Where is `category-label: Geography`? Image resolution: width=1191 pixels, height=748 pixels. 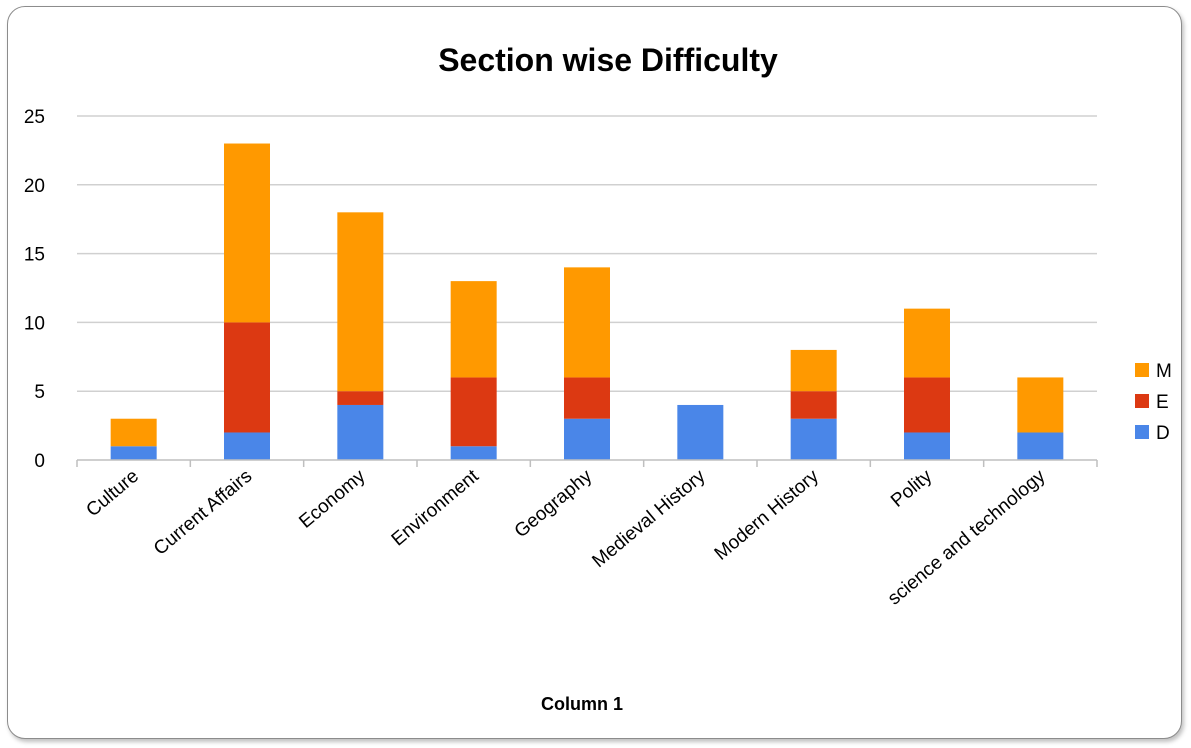
category-label: Geography is located at coordinates (554, 503).